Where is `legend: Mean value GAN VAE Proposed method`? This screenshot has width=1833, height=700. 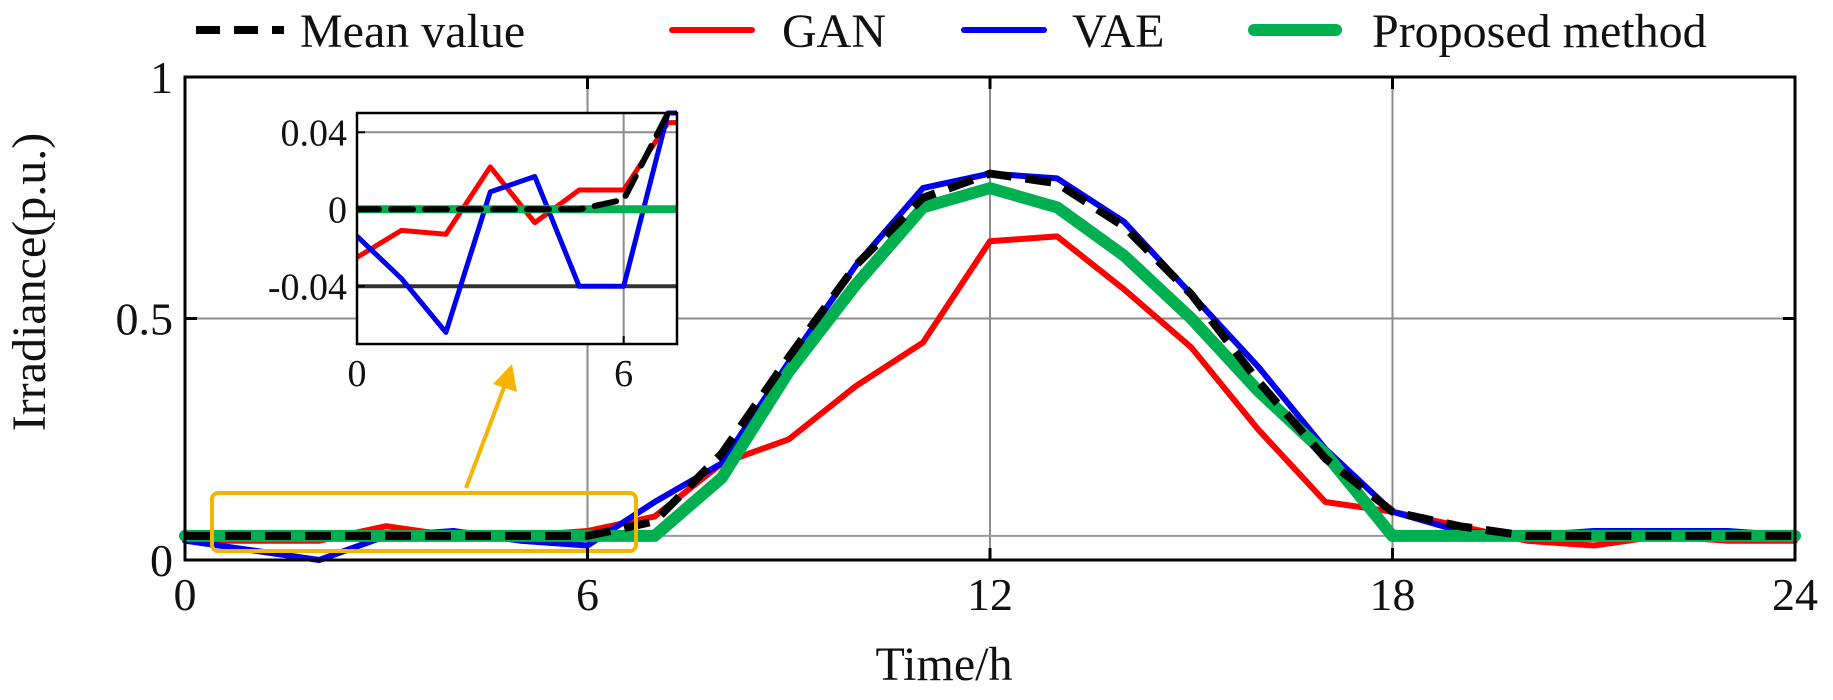 legend: Mean value GAN VAE Proposed method is located at coordinates (951, 31).